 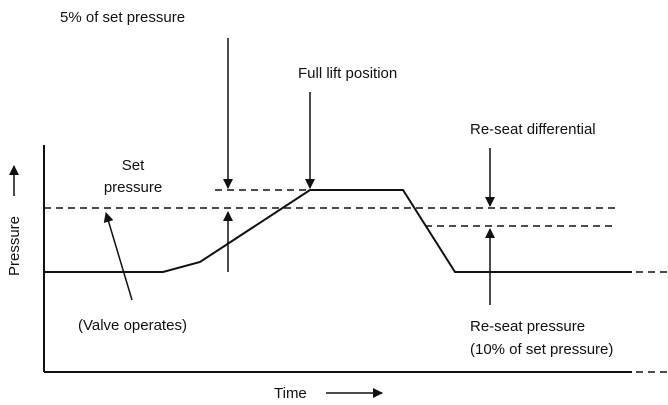 I want to click on arrow, so click(x=118, y=256).